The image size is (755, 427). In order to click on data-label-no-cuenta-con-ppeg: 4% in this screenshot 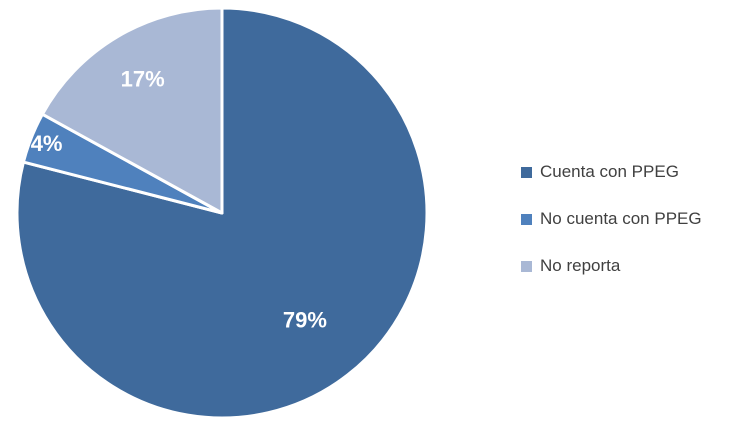, I will do `click(47, 143)`.